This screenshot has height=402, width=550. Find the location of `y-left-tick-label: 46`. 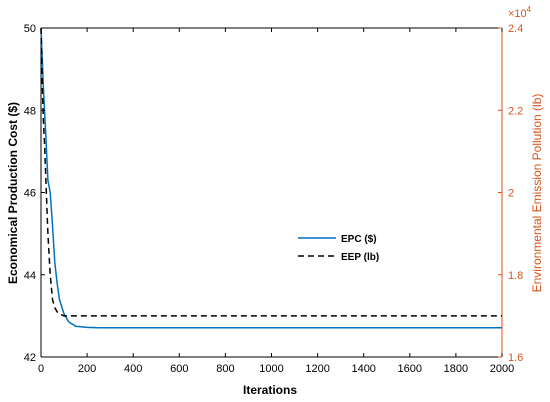

y-left-tick-label: 46 is located at coordinates (30, 194).